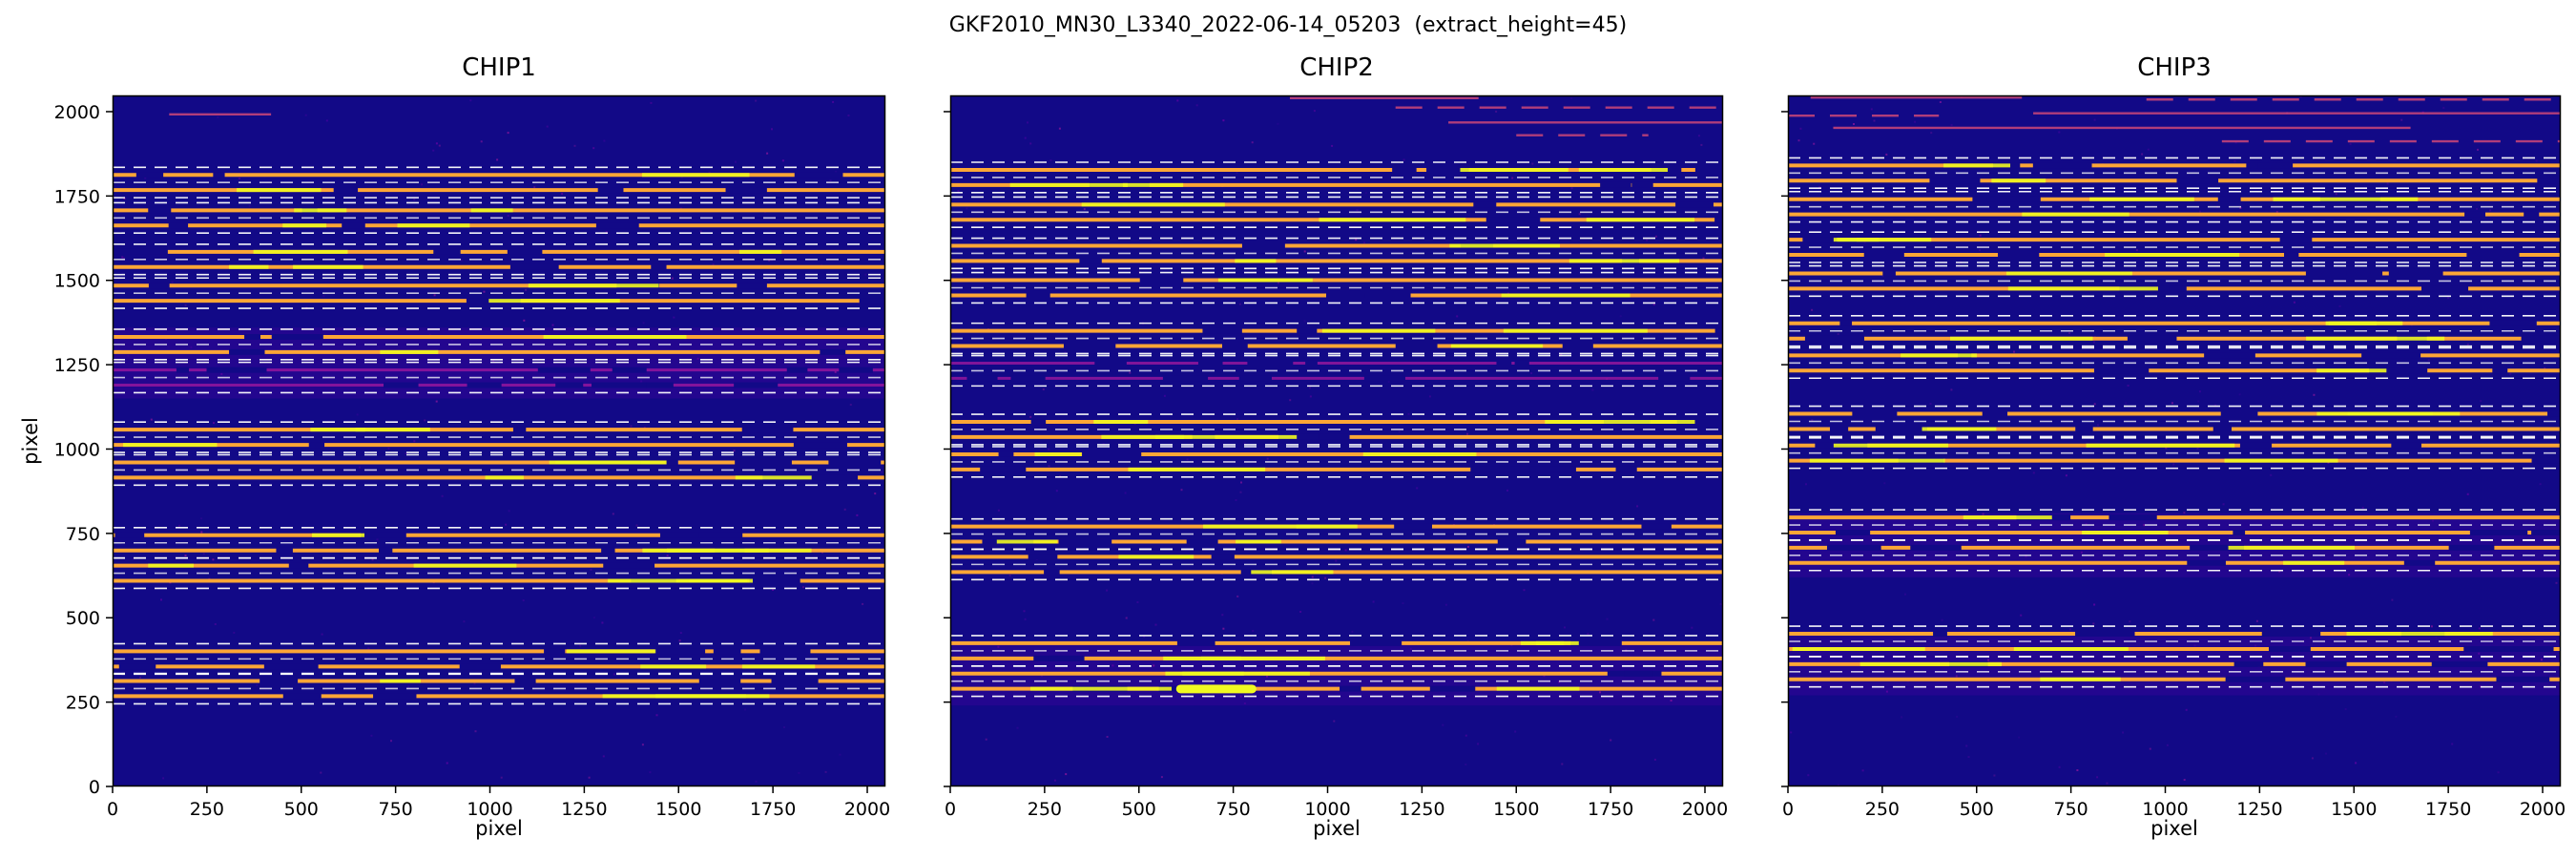 The height and width of the screenshot is (859, 2576). I want to click on panel-title-chip3: CHIP3, so click(2174, 67).